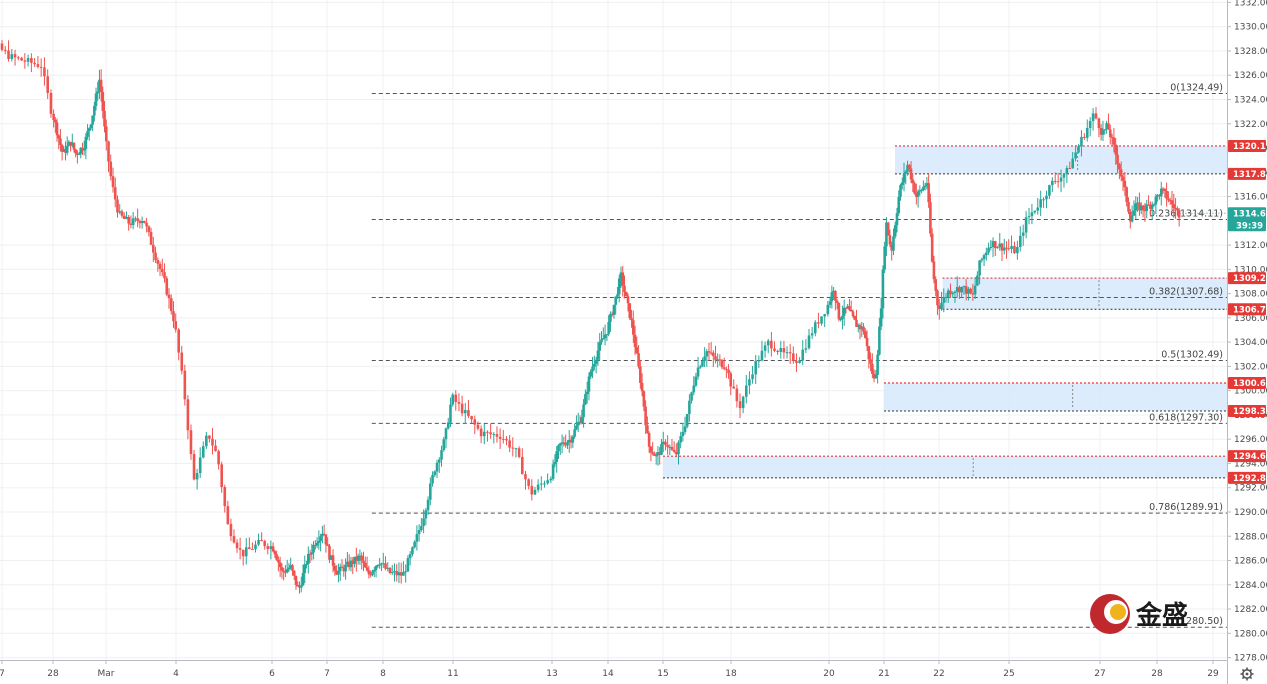 The image size is (1267, 684). I want to click on price-tick-label: 1296.00, so click(1250, 440).